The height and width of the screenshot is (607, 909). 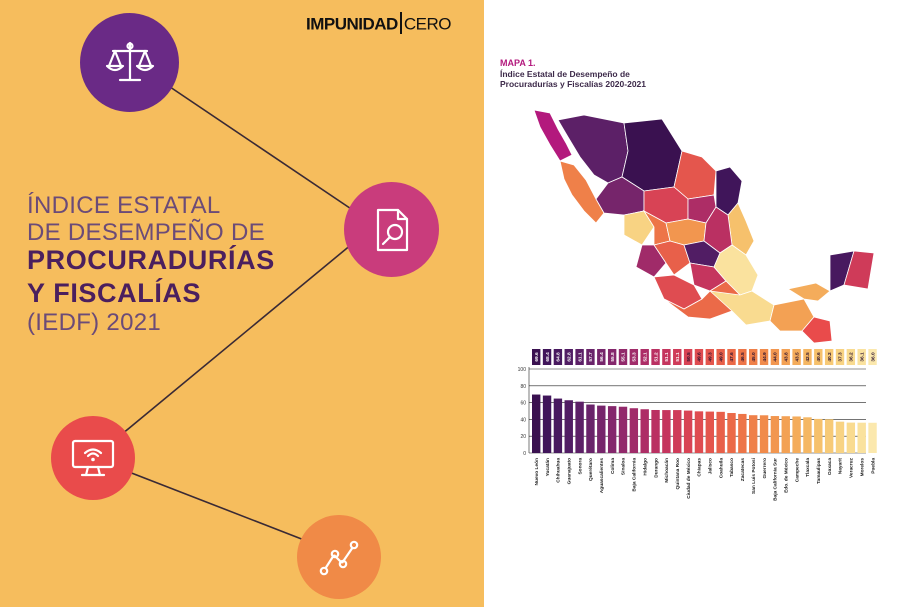 What do you see at coordinates (786, 475) in the screenshot?
I see `x-tick-label: Edo. de México` at bounding box center [786, 475].